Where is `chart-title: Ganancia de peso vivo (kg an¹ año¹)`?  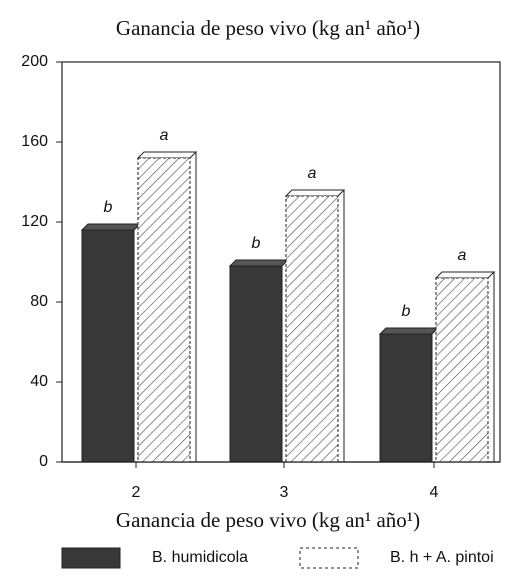 chart-title: Ganancia de peso vivo (kg an¹ año¹) is located at coordinates (268, 28).